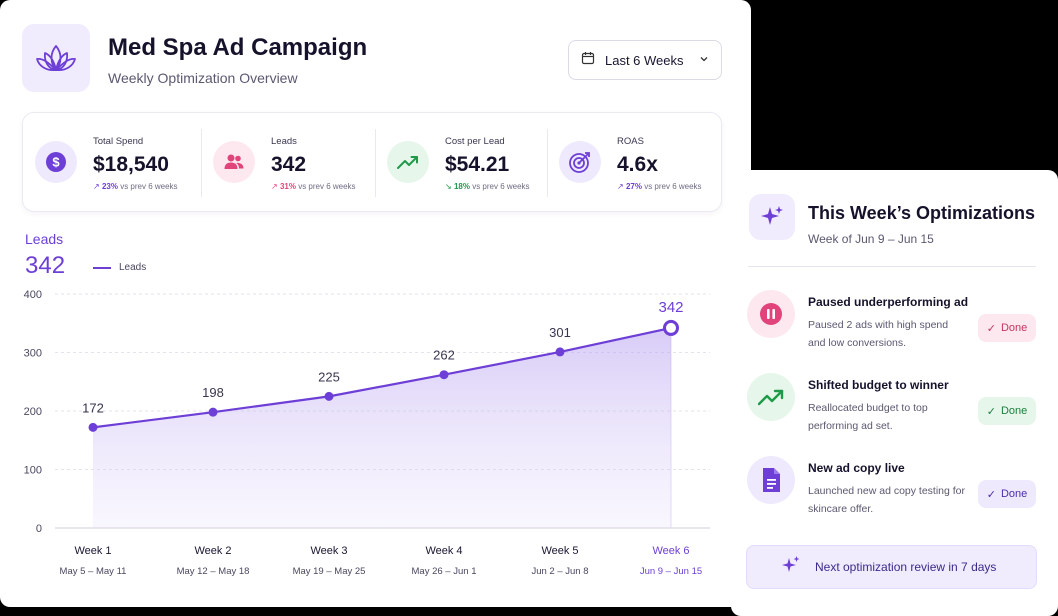  I want to click on x-tick-label: Week 4, so click(443, 551).